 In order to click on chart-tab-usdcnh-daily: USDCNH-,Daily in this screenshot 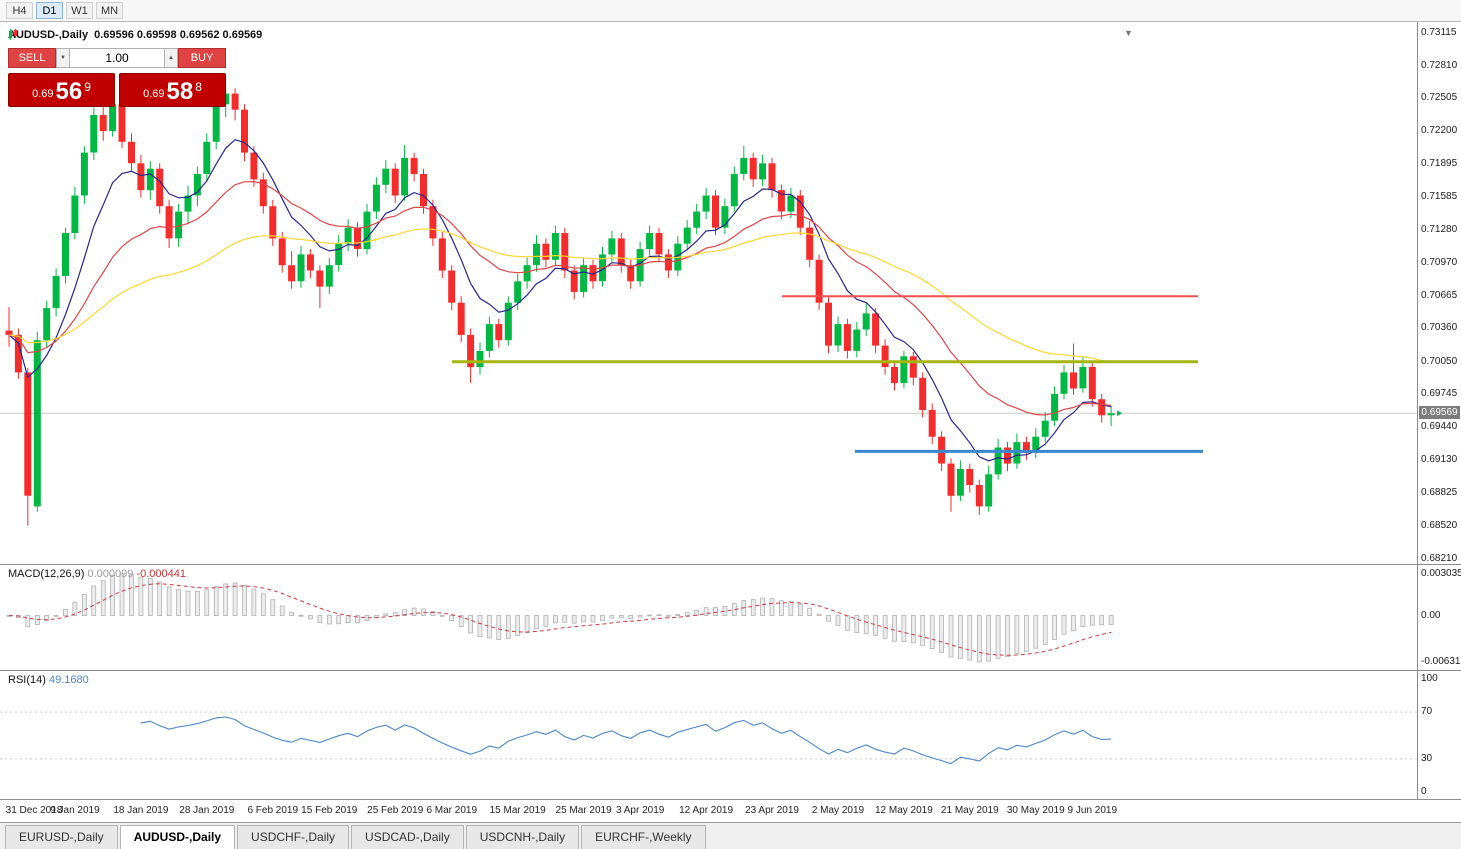, I will do `click(522, 837)`.